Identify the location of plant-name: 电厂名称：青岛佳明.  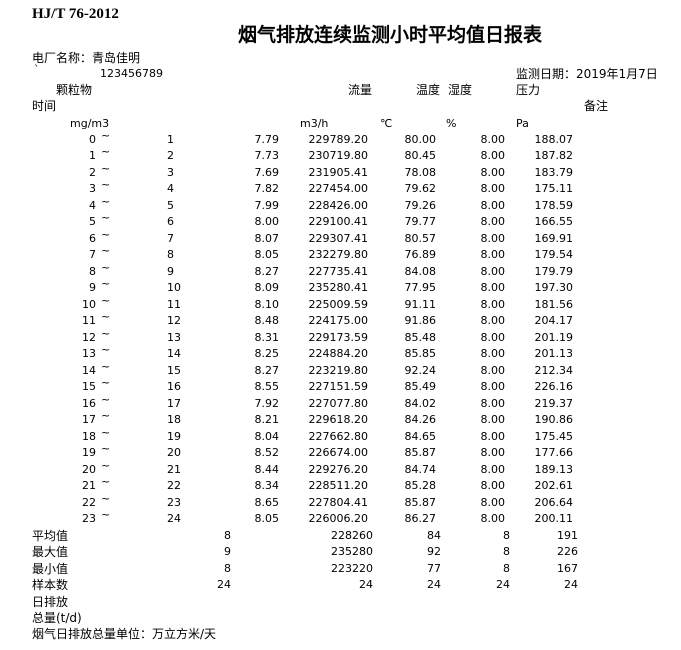
(86, 58).